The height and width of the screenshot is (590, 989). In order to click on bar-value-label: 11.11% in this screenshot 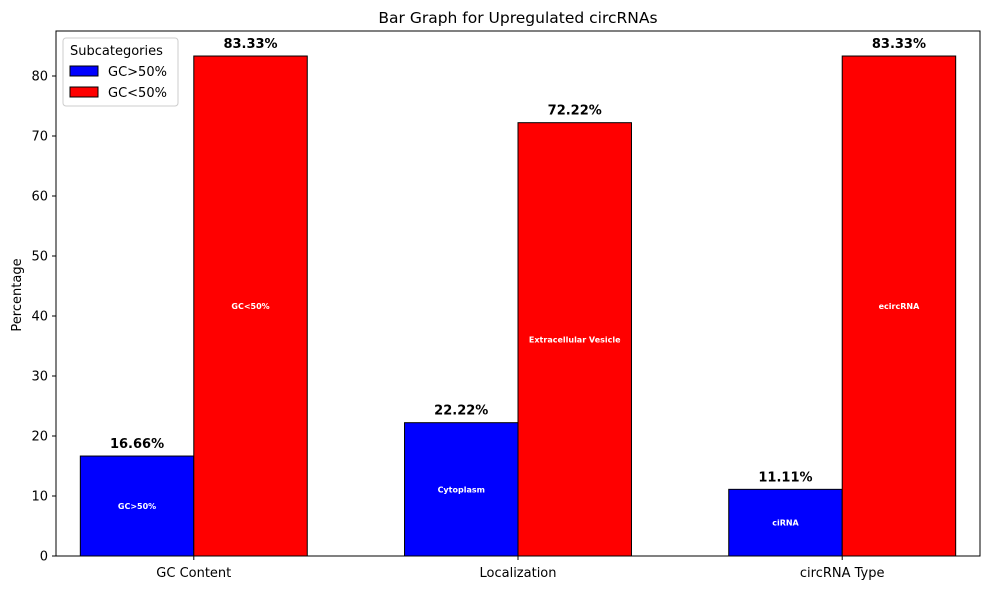, I will do `click(785, 477)`.